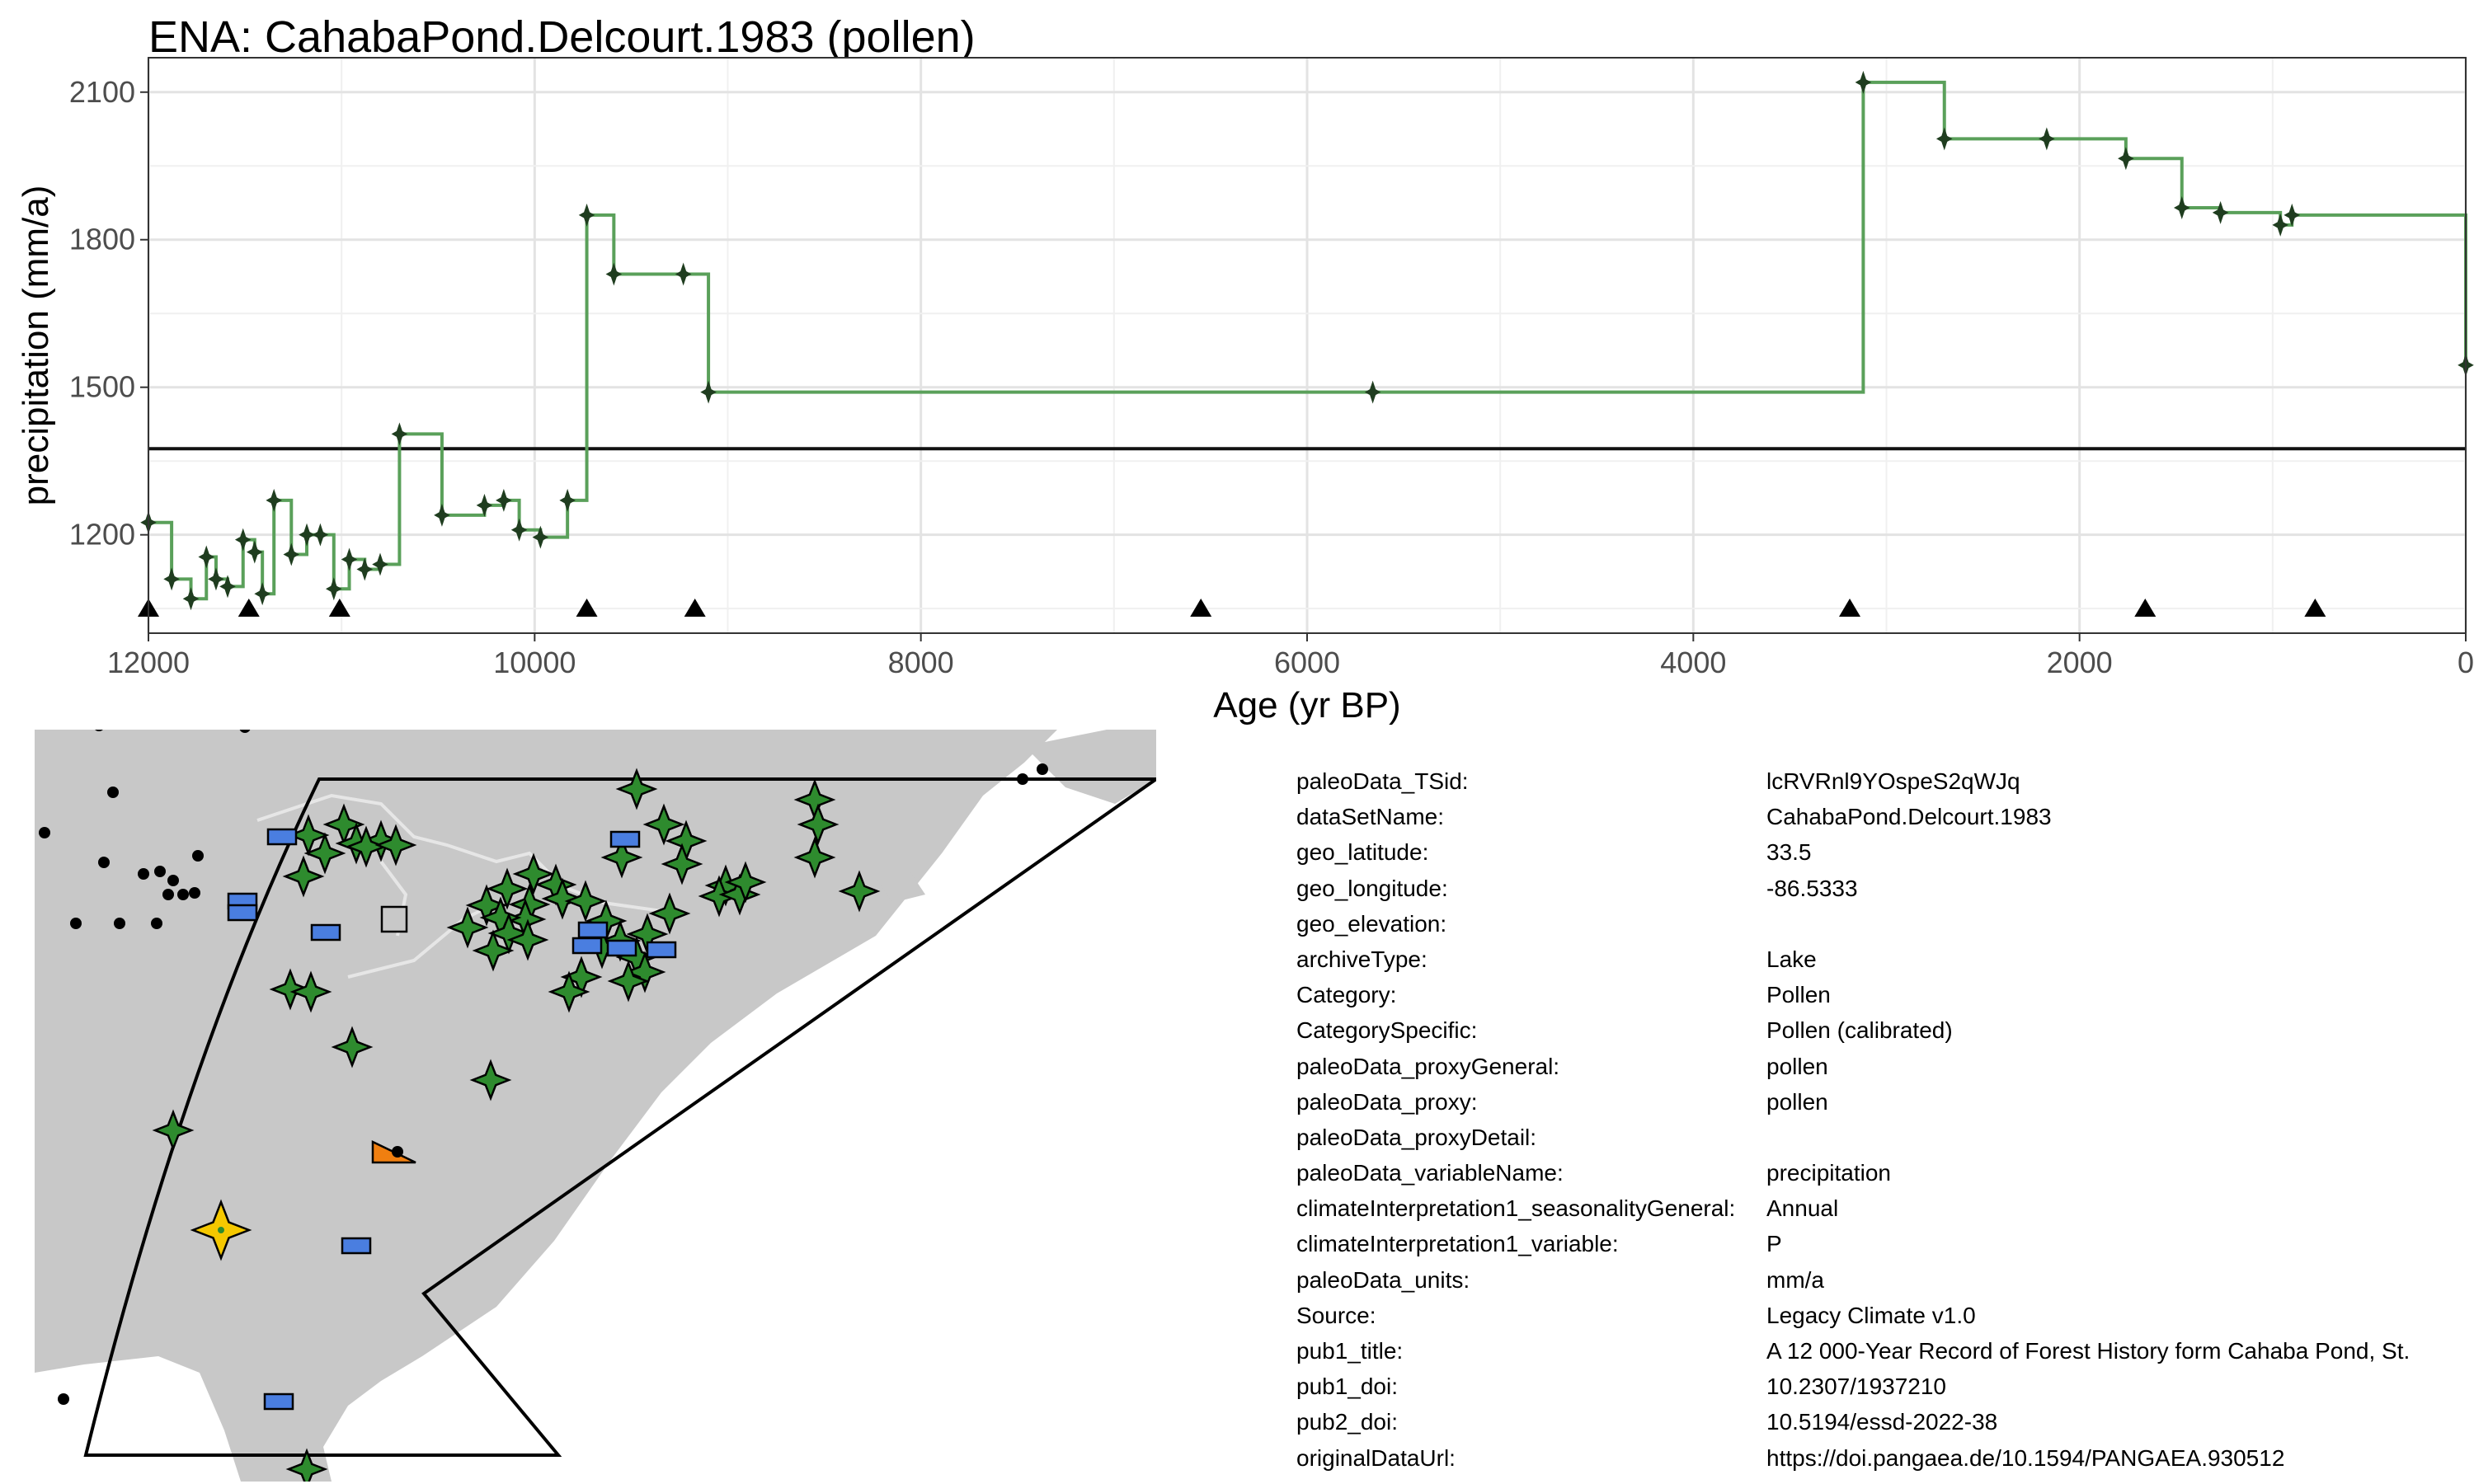  I want to click on metadata-key: geo_elevation:, so click(1371, 924).